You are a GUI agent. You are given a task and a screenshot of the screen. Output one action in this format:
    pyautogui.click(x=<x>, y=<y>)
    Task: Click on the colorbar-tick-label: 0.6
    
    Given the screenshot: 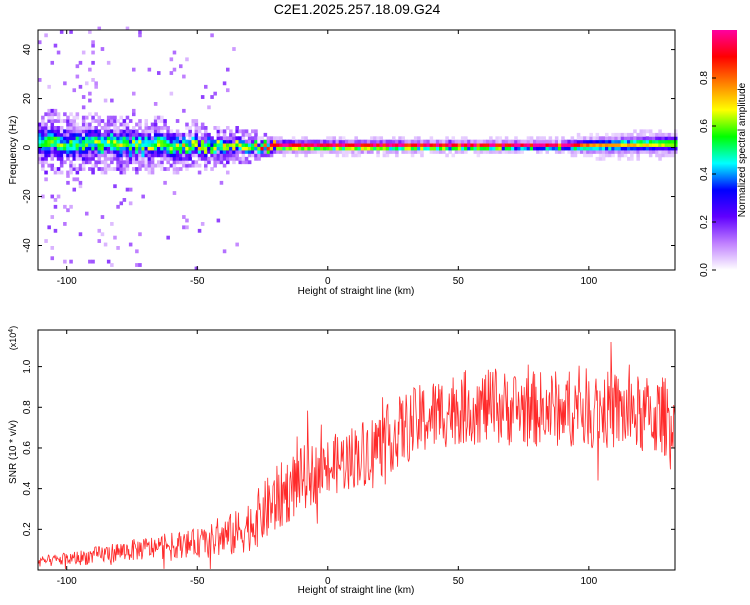 What is the action you would take?
    pyautogui.click(x=704, y=126)
    